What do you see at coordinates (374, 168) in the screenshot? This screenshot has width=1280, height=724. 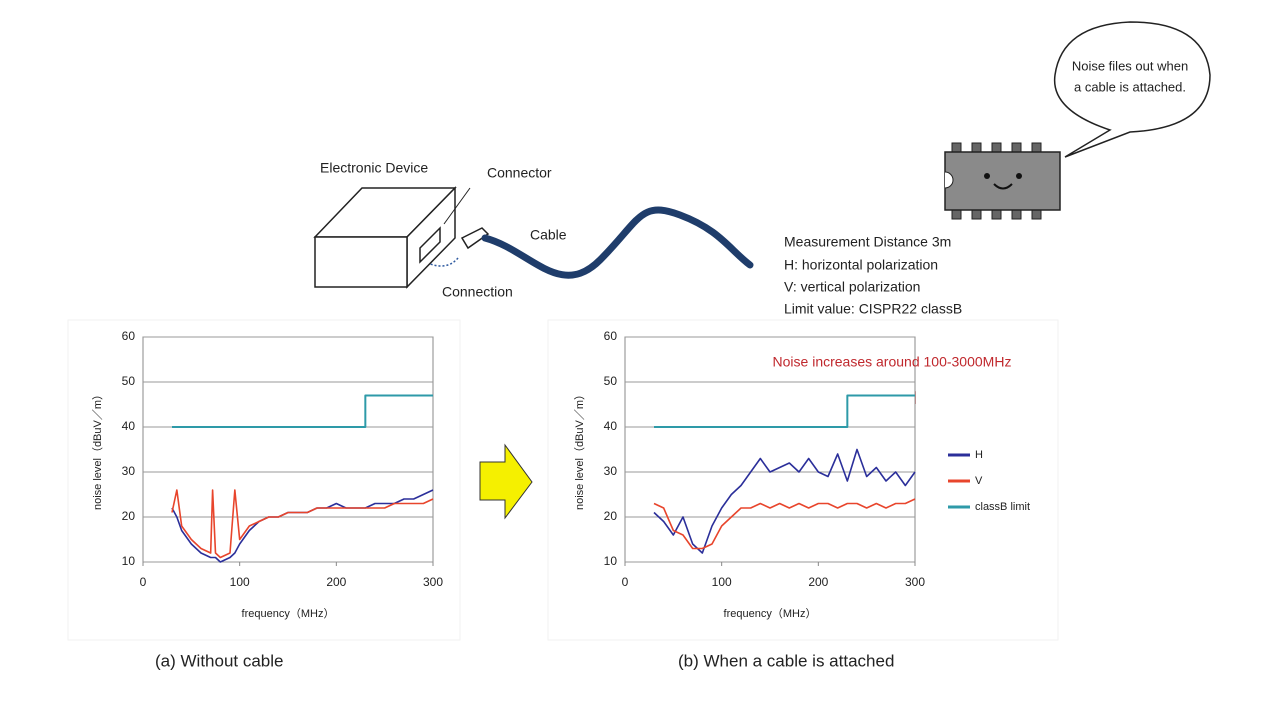 I see `device-label: Electronic Device` at bounding box center [374, 168].